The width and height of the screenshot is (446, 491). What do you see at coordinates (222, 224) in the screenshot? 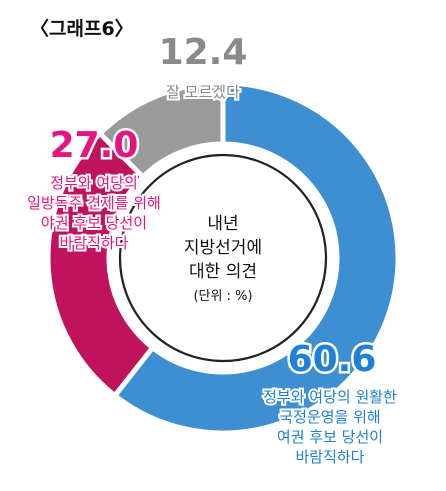
I see `center-label-line-1: 내년` at bounding box center [222, 224].